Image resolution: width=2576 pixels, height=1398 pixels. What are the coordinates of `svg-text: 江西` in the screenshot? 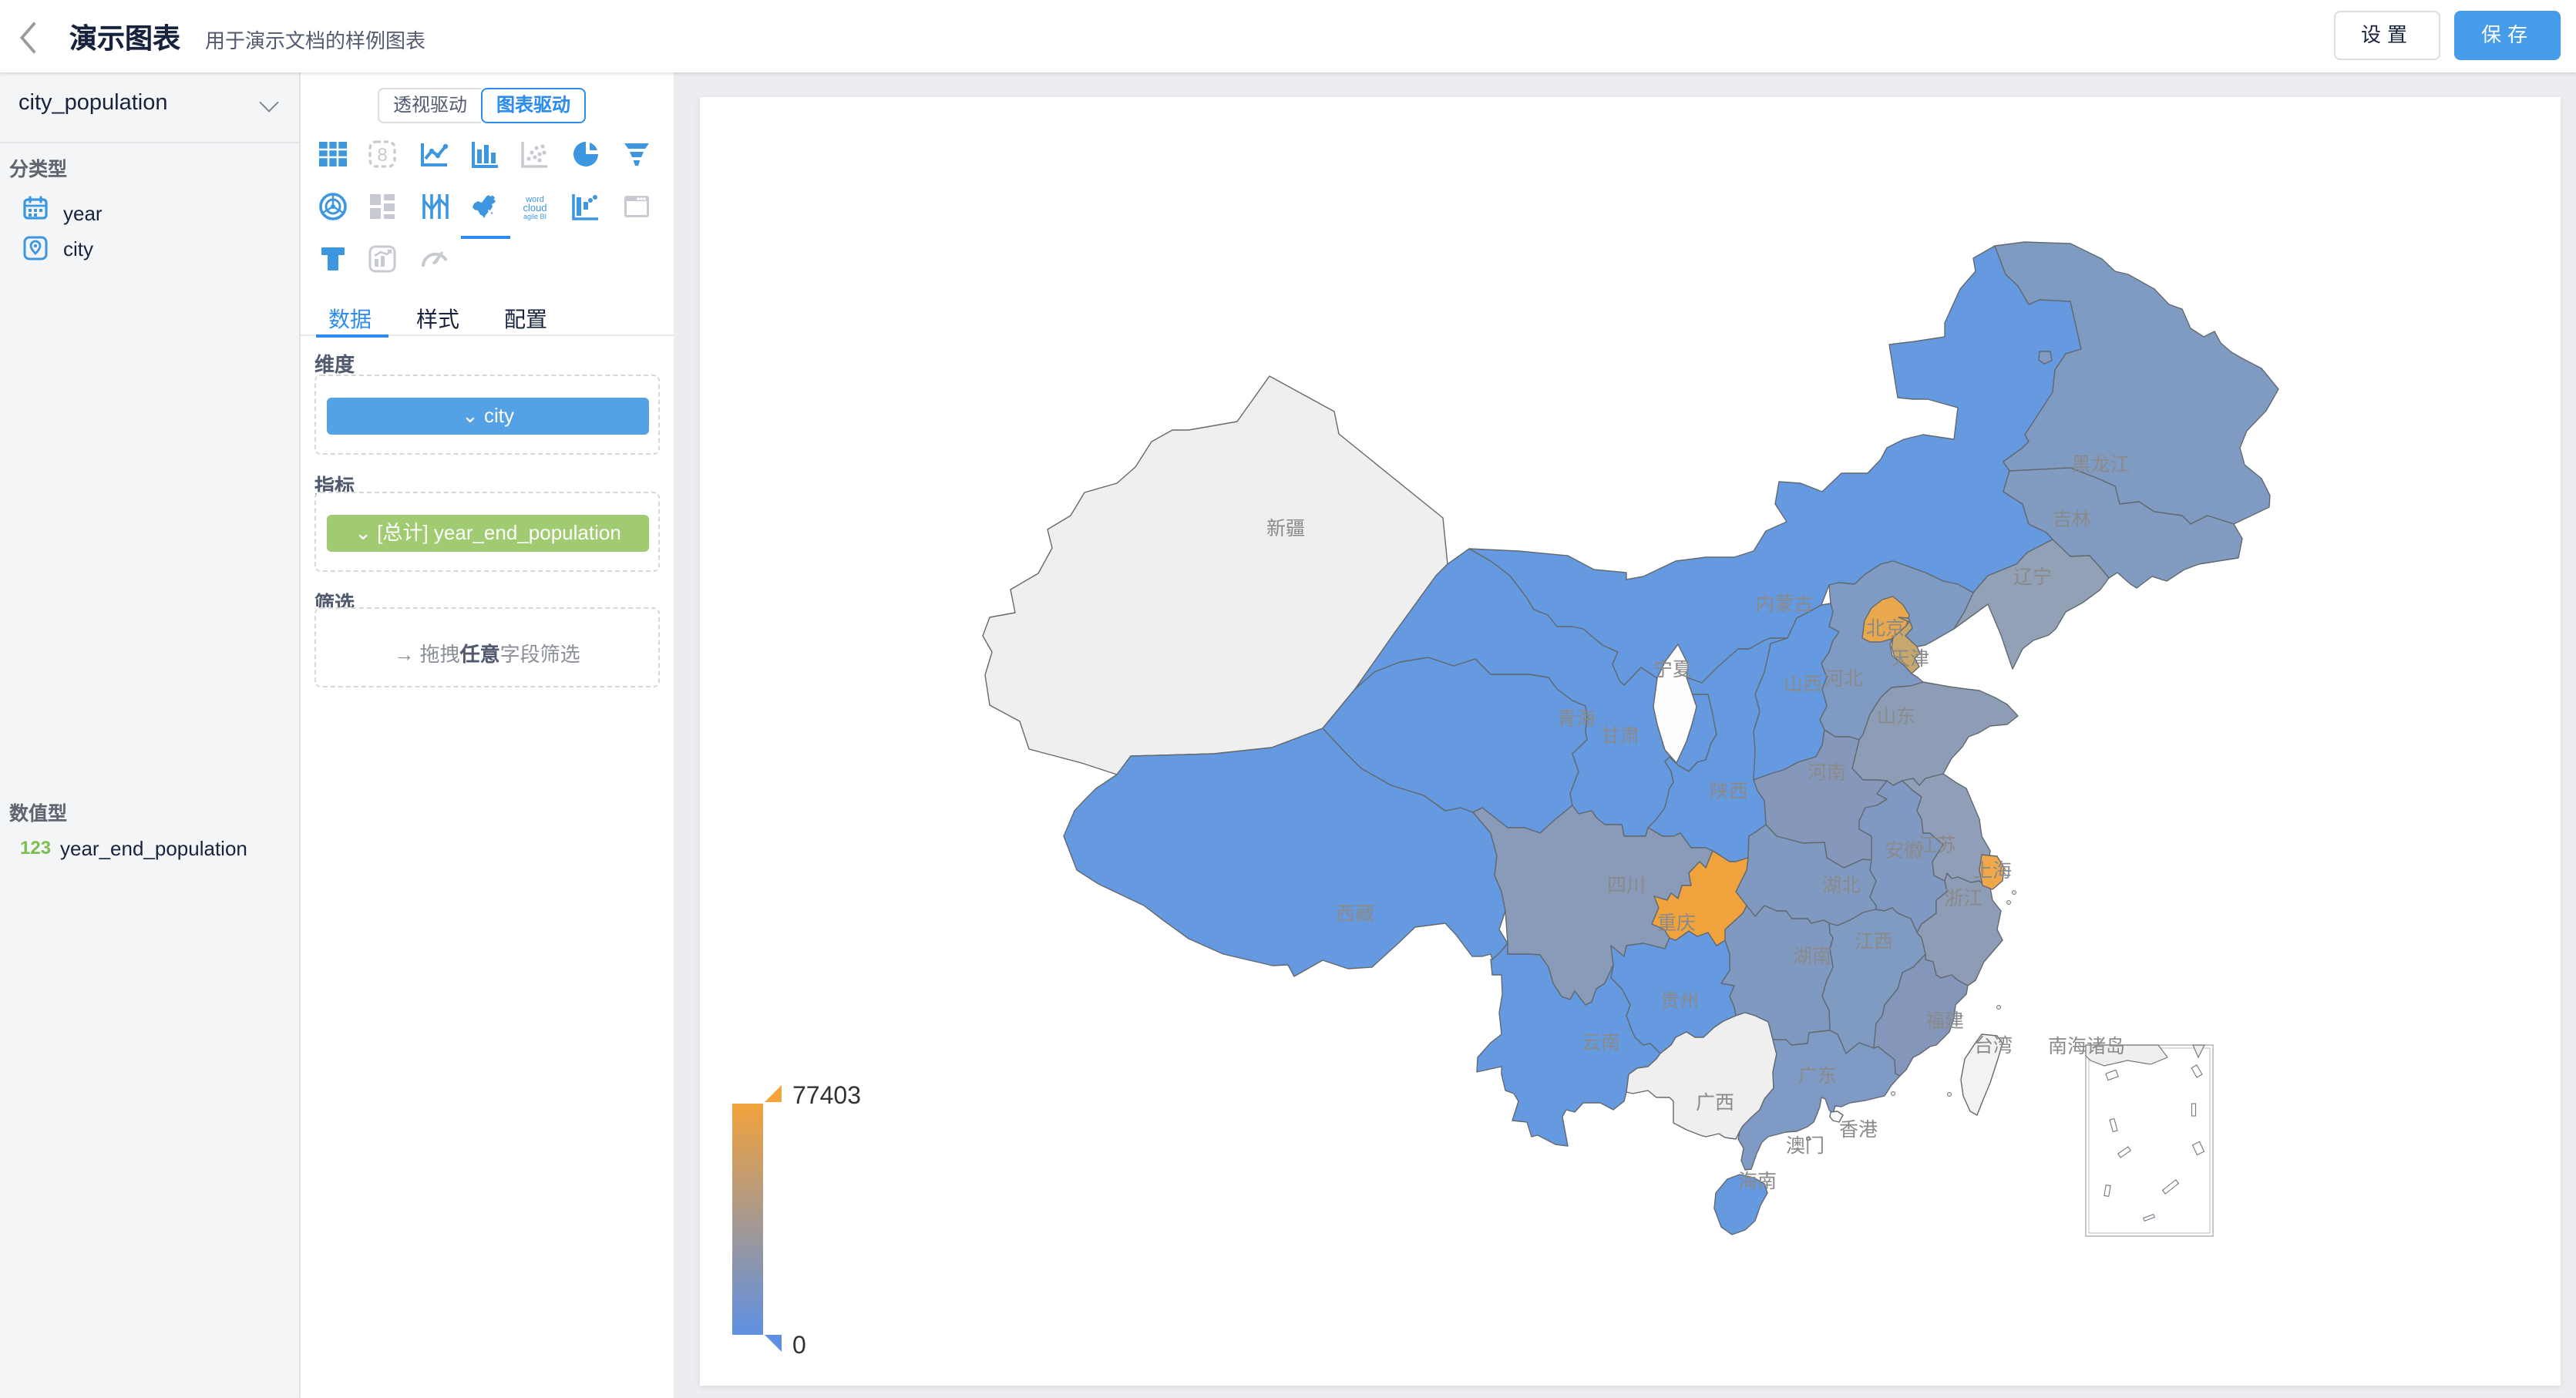 It's located at (1874, 942).